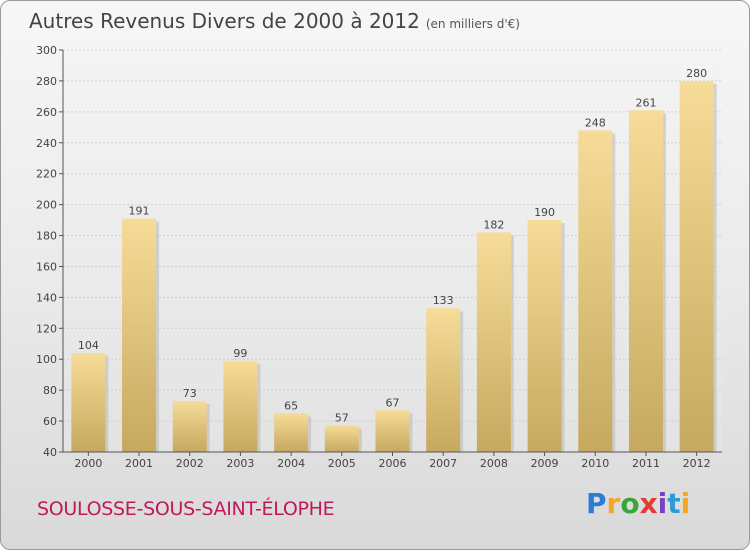 This screenshot has height=550, width=750. Describe the element at coordinates (46, 112) in the screenshot. I see `y-tick-label: 260` at that location.